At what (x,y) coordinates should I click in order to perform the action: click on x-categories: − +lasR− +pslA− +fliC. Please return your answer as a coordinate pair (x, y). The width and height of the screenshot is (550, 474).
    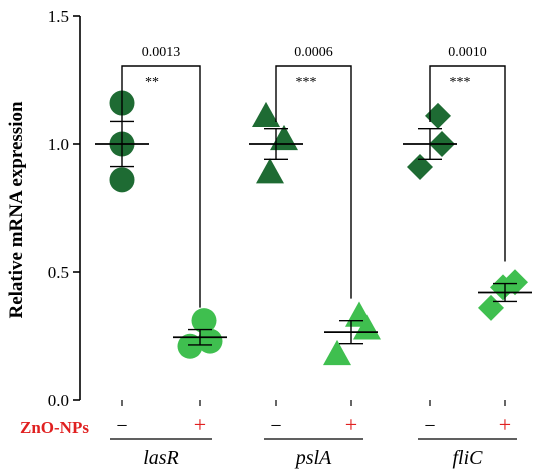
    Looking at the image, I should click on (313, 440).